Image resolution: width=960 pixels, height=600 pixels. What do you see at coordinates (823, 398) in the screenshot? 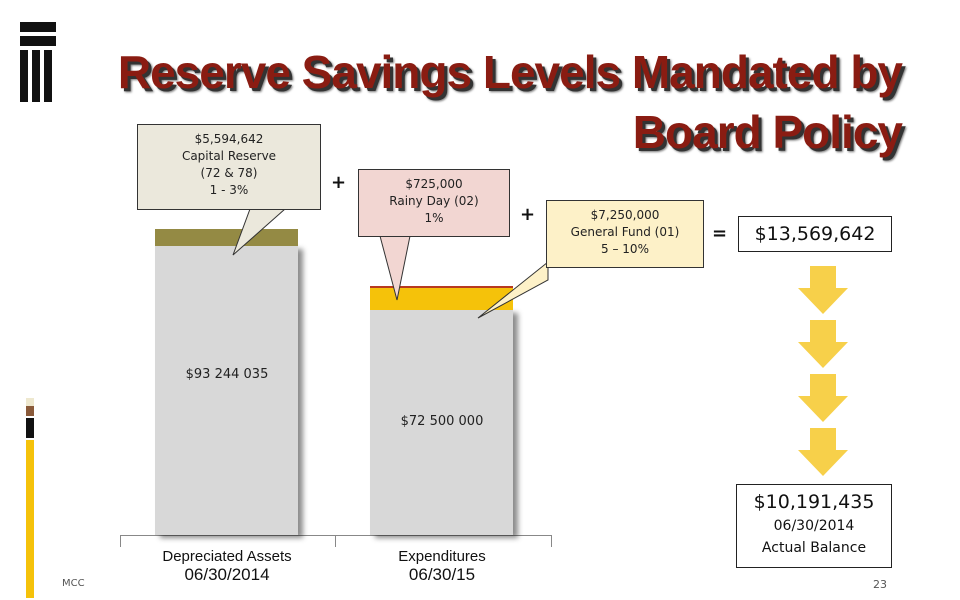
I see `down-arrow-3-icon` at bounding box center [823, 398].